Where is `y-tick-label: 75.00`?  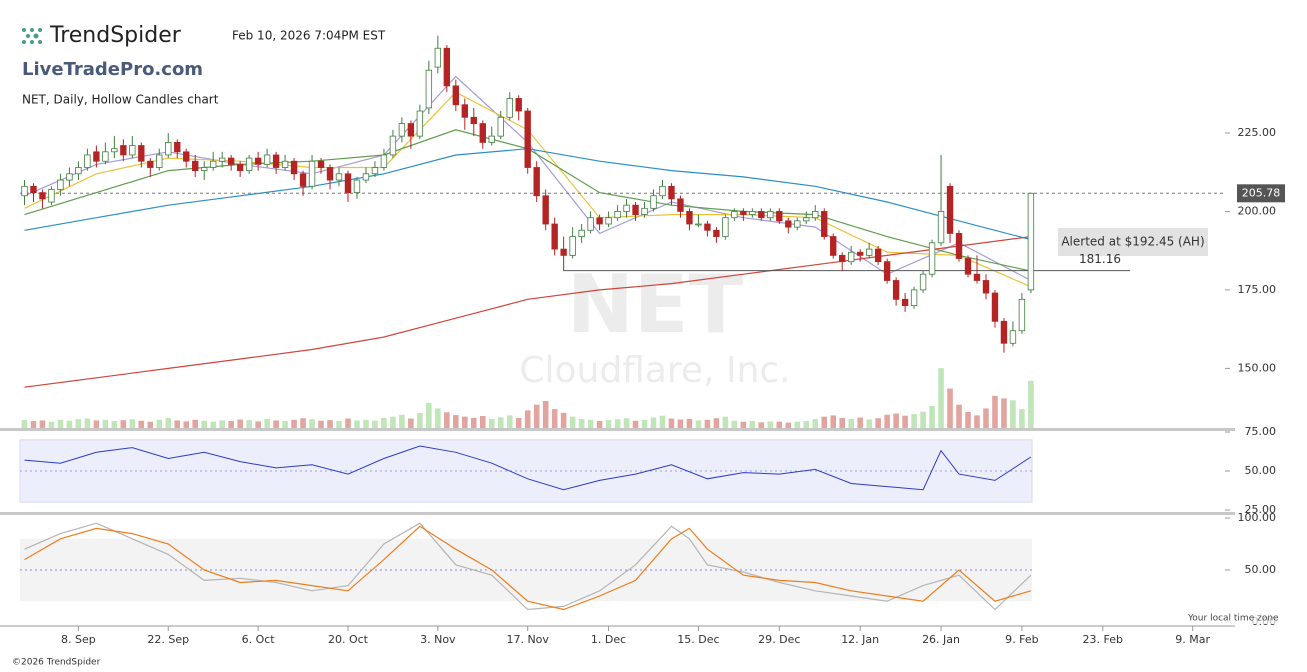 y-tick-label: 75.00 is located at coordinates (1261, 431).